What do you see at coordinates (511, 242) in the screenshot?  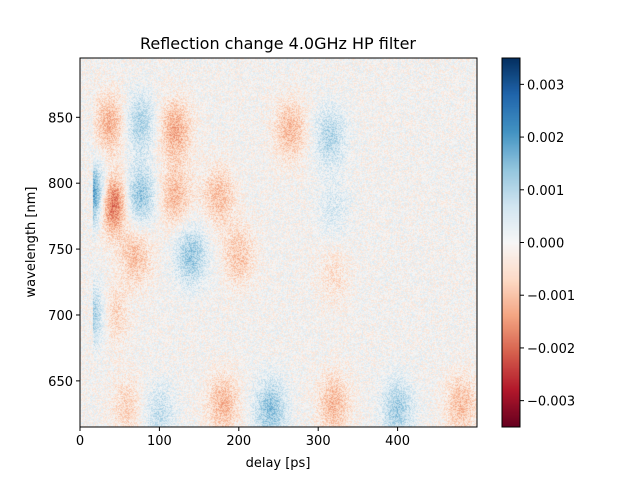 I see `colorbar-gradient` at bounding box center [511, 242].